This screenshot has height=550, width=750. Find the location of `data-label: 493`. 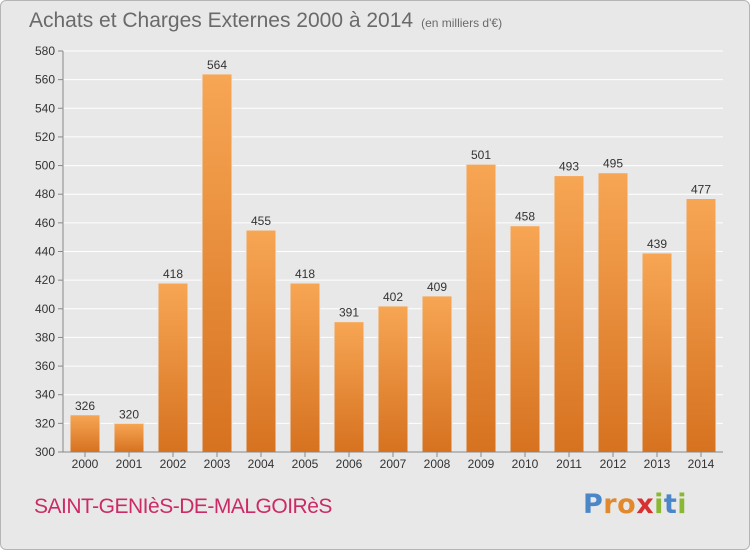

data-label: 493 is located at coordinates (569, 167).